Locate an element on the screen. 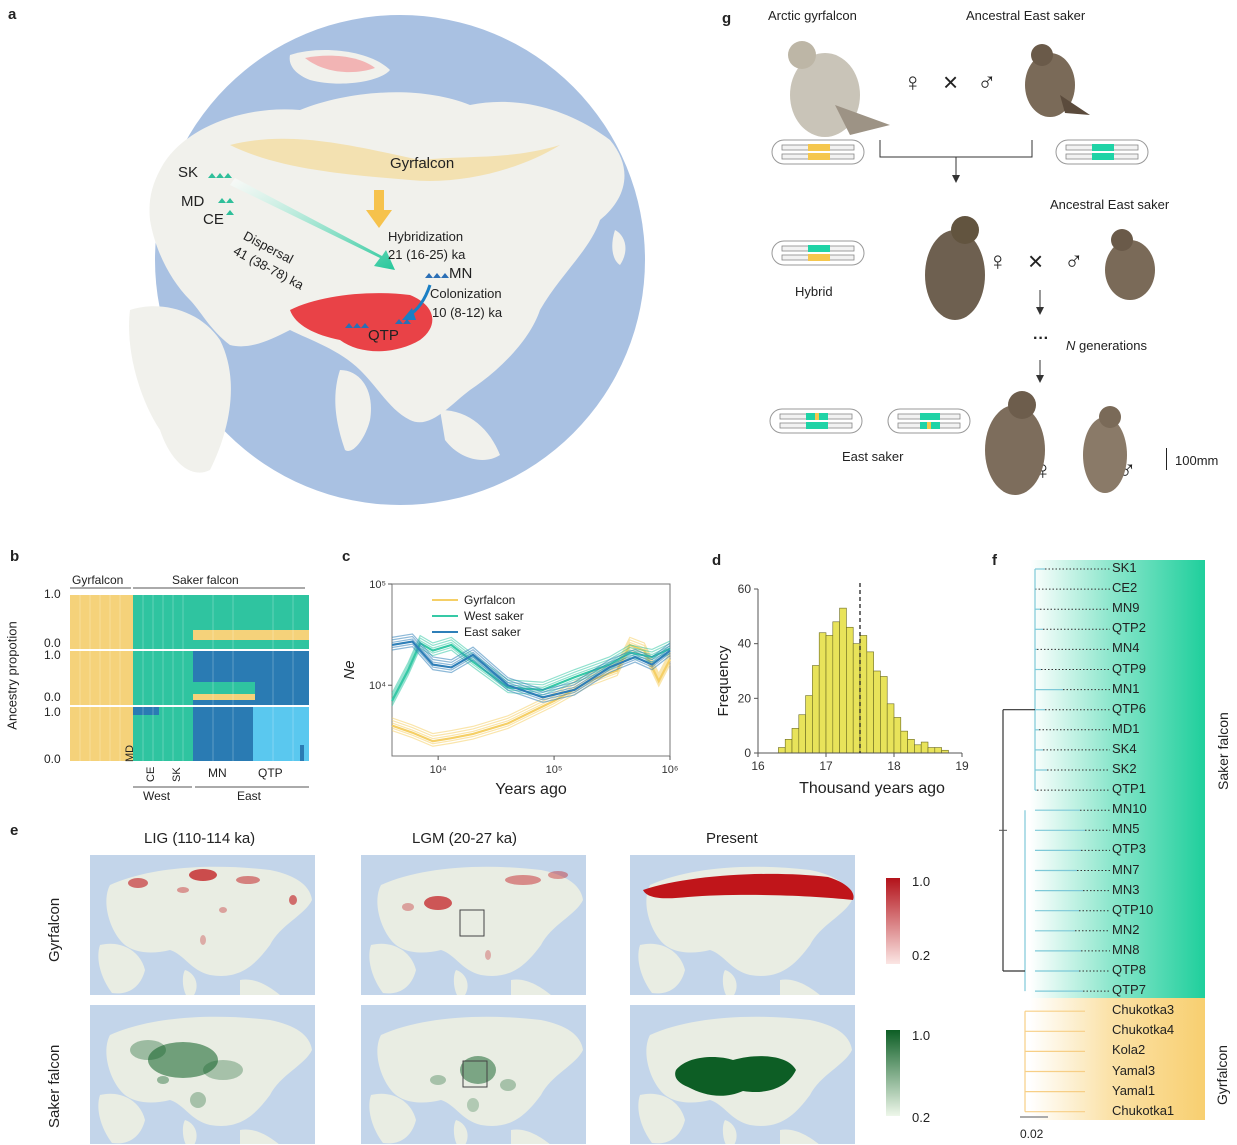 The width and height of the screenshot is (1237, 1145). chart-c-ylabel: Ne is located at coordinates (349, 669).